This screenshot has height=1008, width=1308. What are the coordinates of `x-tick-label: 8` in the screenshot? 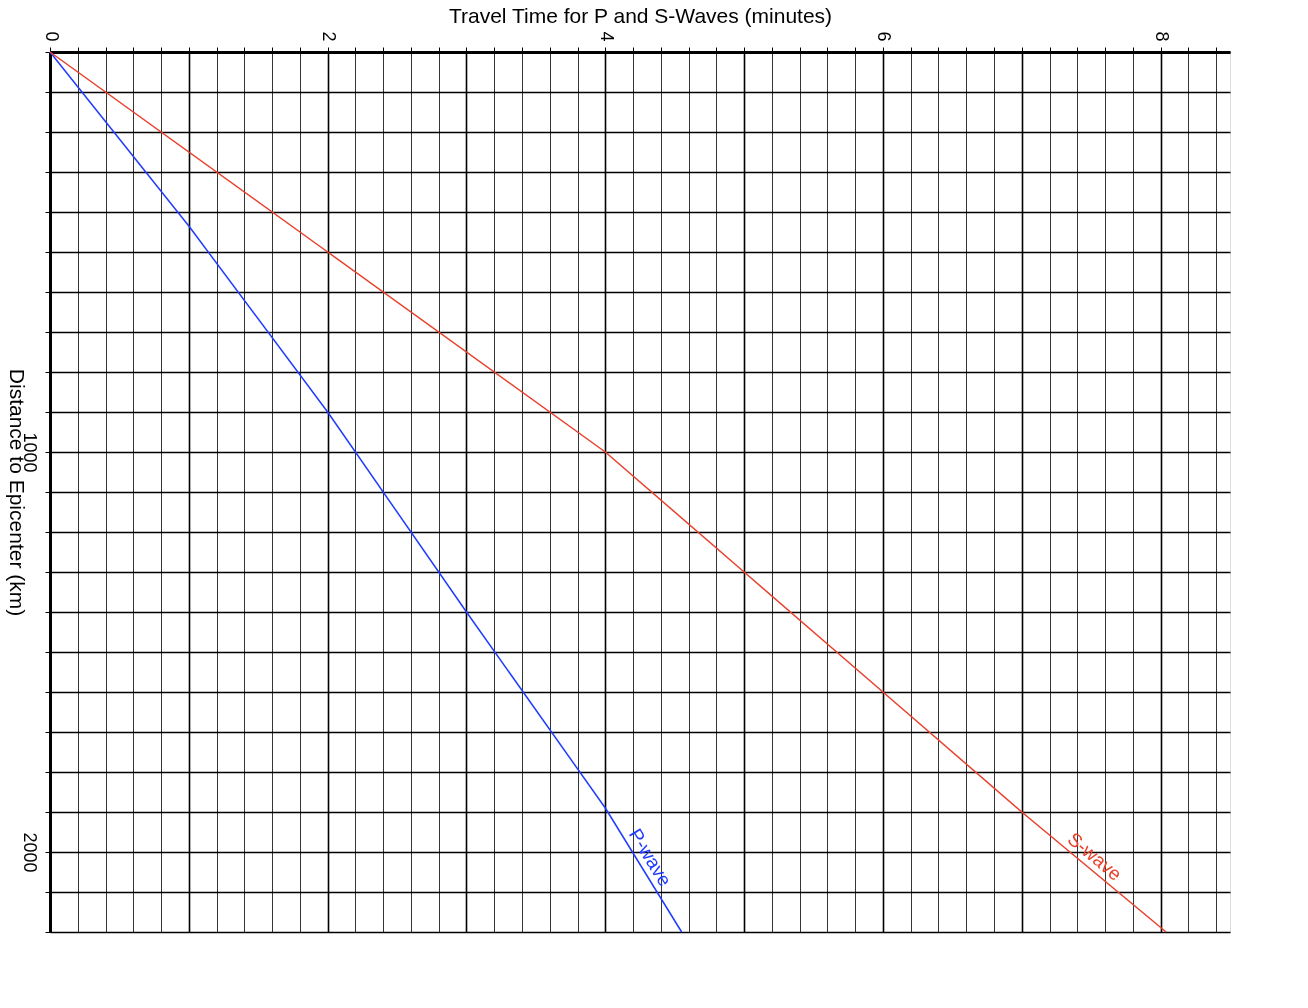 It's located at (1162, 36).